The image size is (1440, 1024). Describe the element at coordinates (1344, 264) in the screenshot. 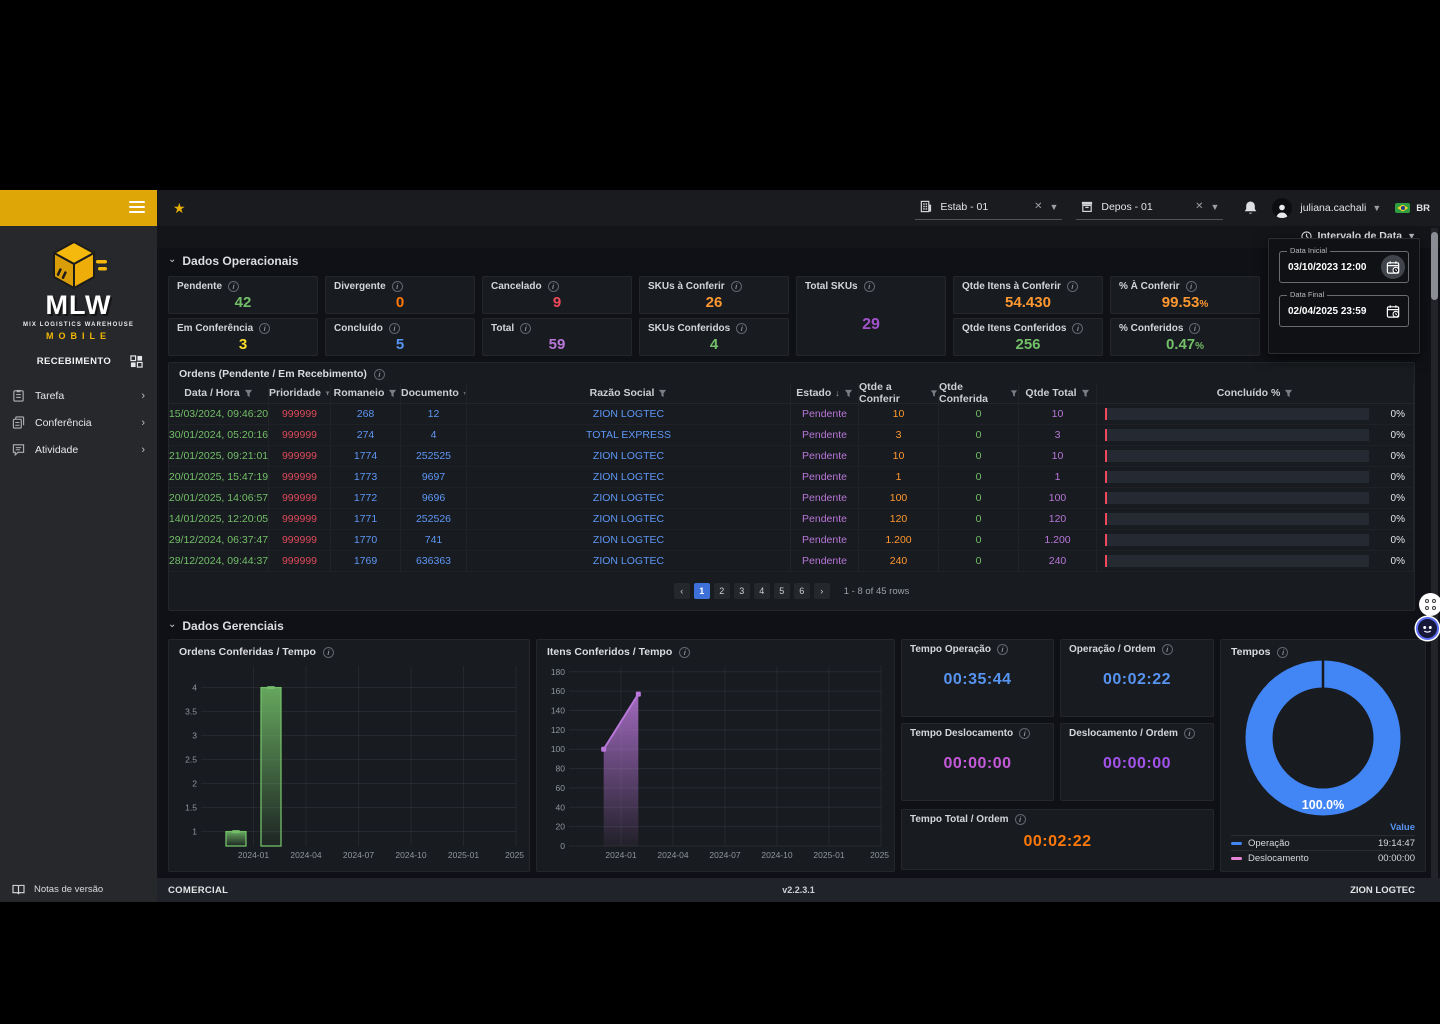

I see `date-start-field: Data Inicial 03/10/2023 12:00` at that location.